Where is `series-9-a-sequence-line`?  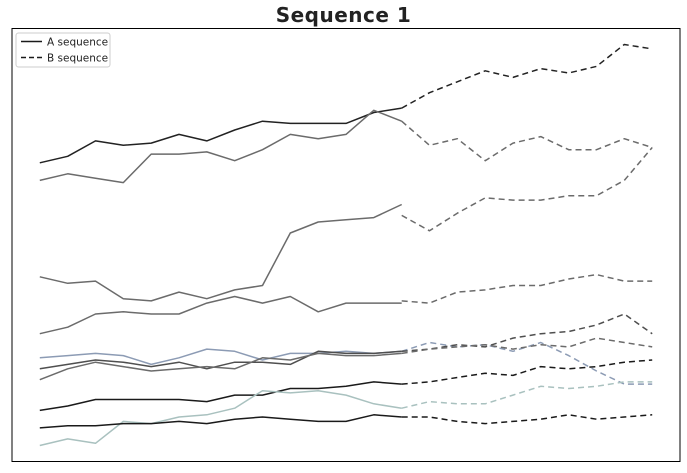 series-9-a-sequence-line is located at coordinates (220, 418).